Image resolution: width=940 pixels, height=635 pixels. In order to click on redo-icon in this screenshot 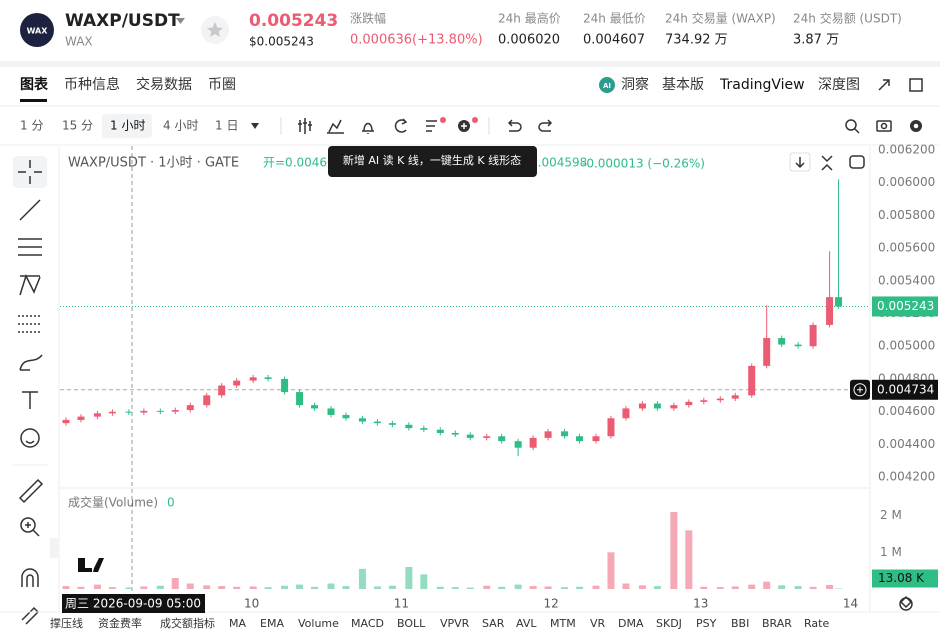, I will do `click(545, 125)`.